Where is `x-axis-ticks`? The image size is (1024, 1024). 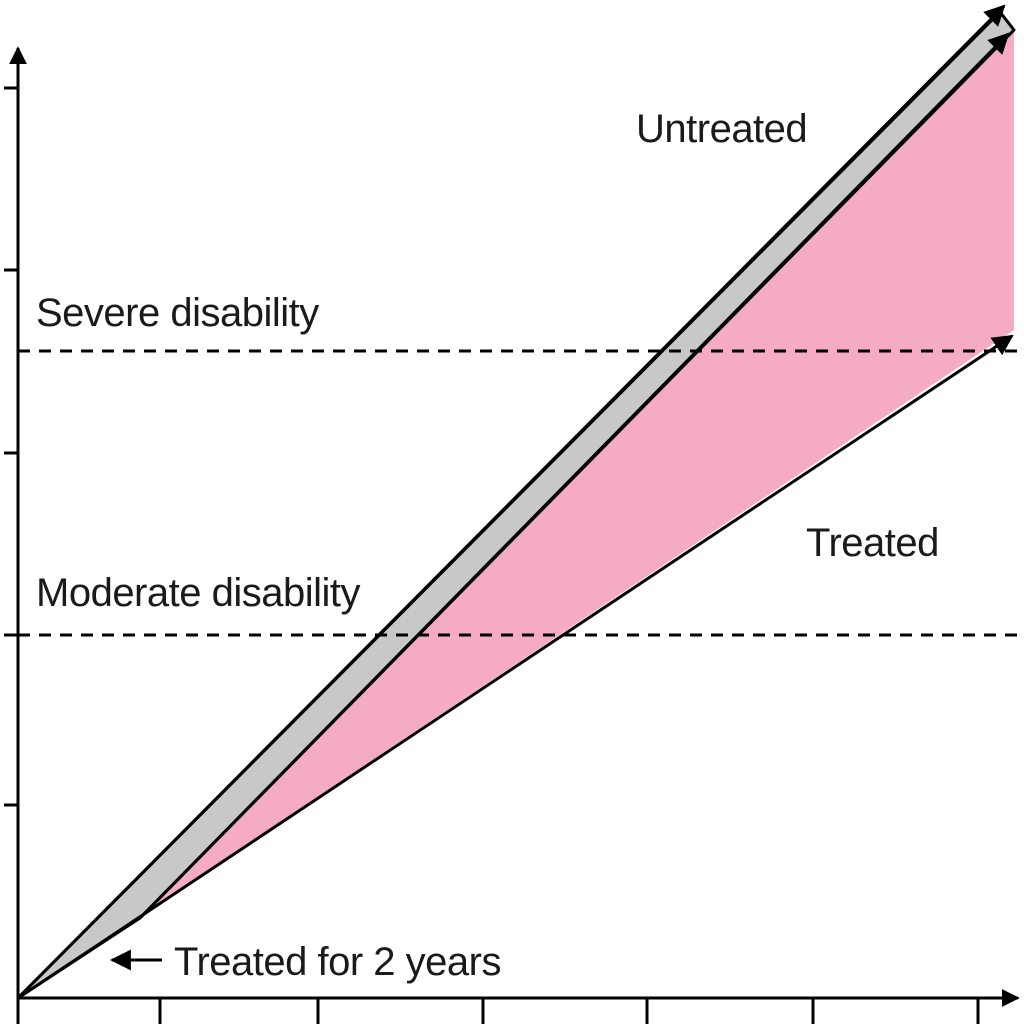 x-axis-ticks is located at coordinates (498, 1011).